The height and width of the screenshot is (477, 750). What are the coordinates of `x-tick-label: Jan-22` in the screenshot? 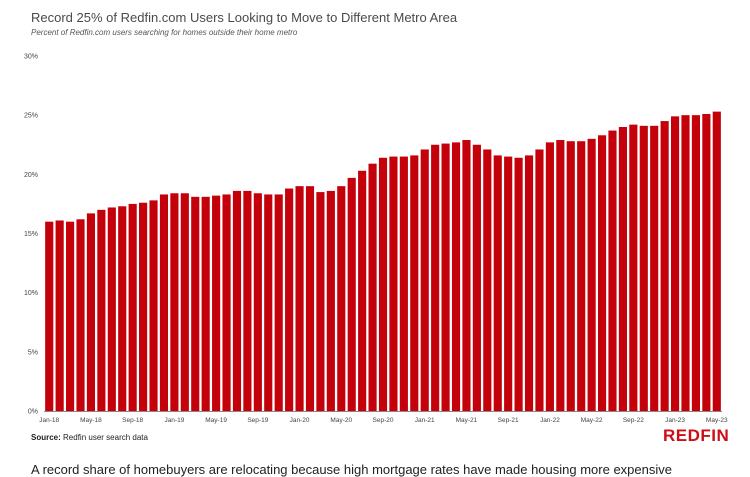 It's located at (550, 420).